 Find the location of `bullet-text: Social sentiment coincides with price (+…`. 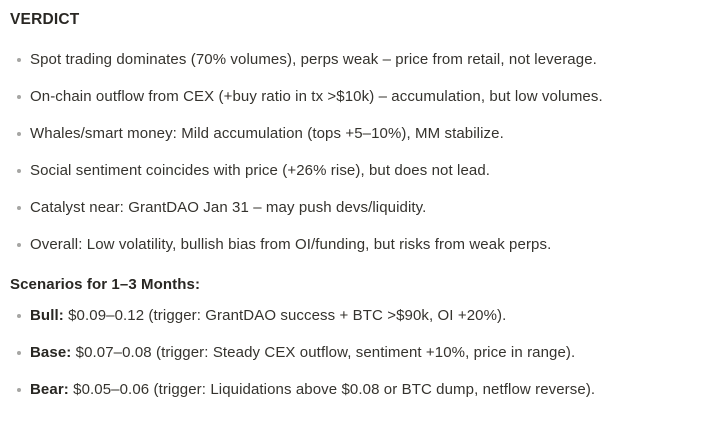

bullet-text: Social sentiment coincides with price (+… is located at coordinates (260, 170).